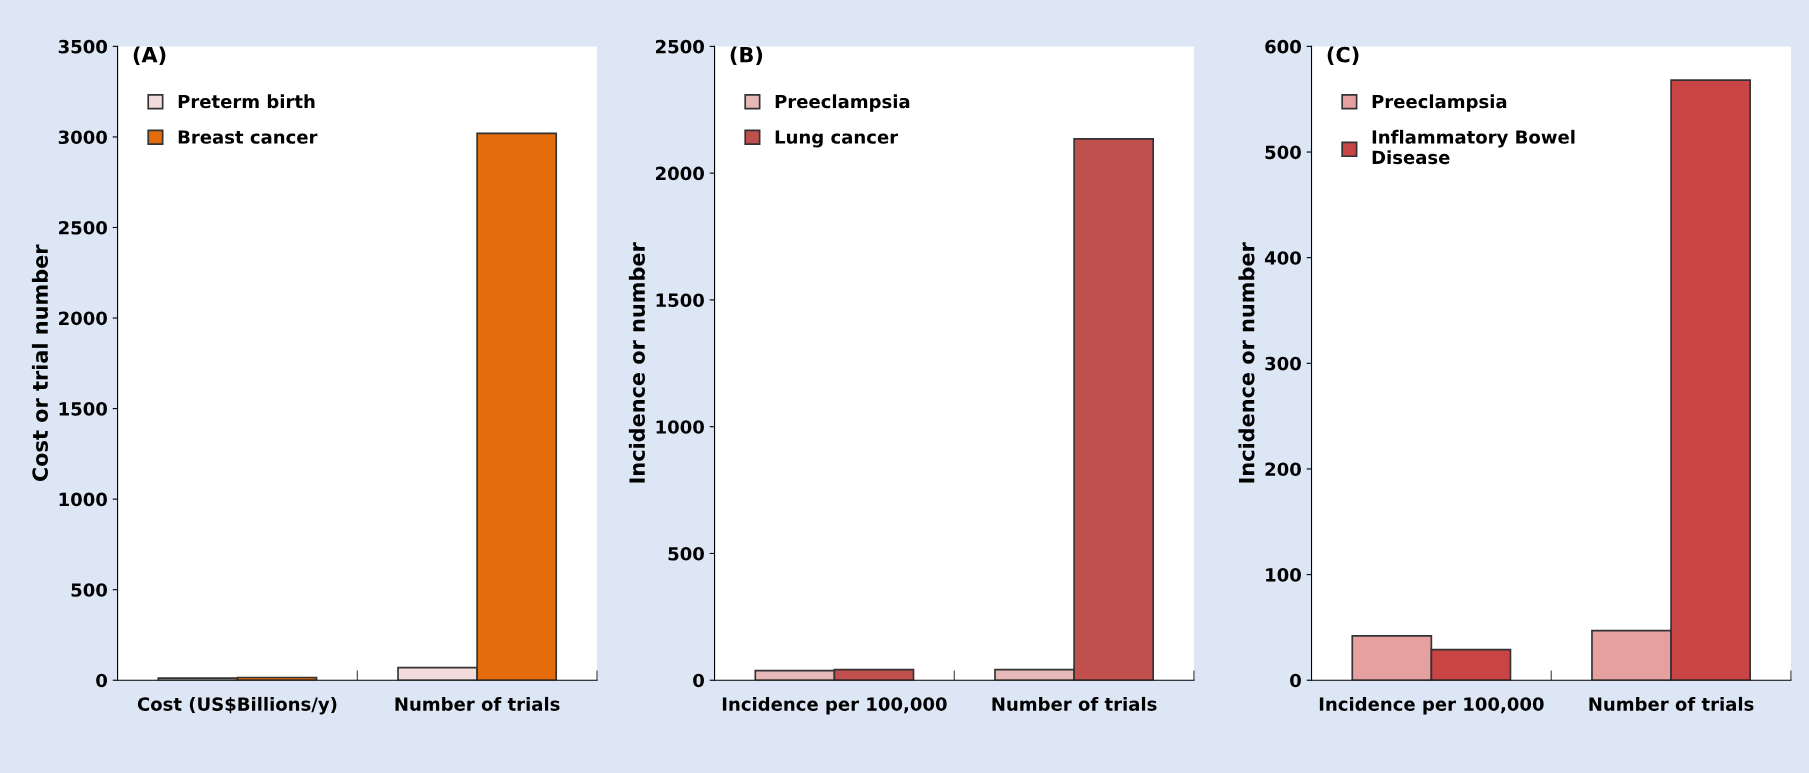  I want to click on chart-title: (B), so click(746, 55).